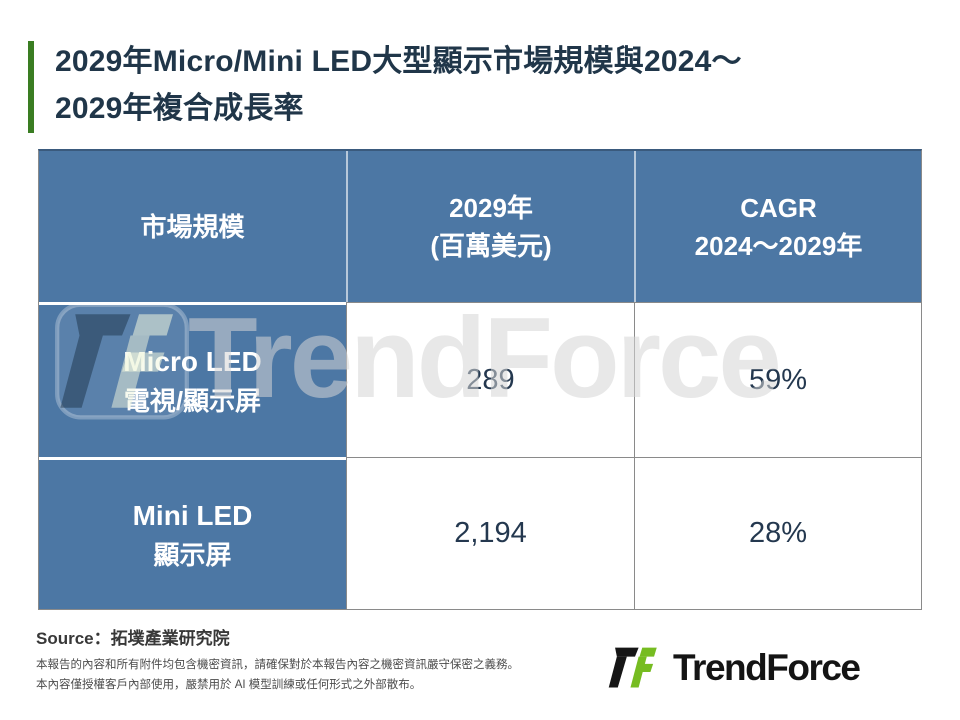  What do you see at coordinates (490, 533) in the screenshot?
I see `cell-mini-led-revenue: 2,194` at bounding box center [490, 533].